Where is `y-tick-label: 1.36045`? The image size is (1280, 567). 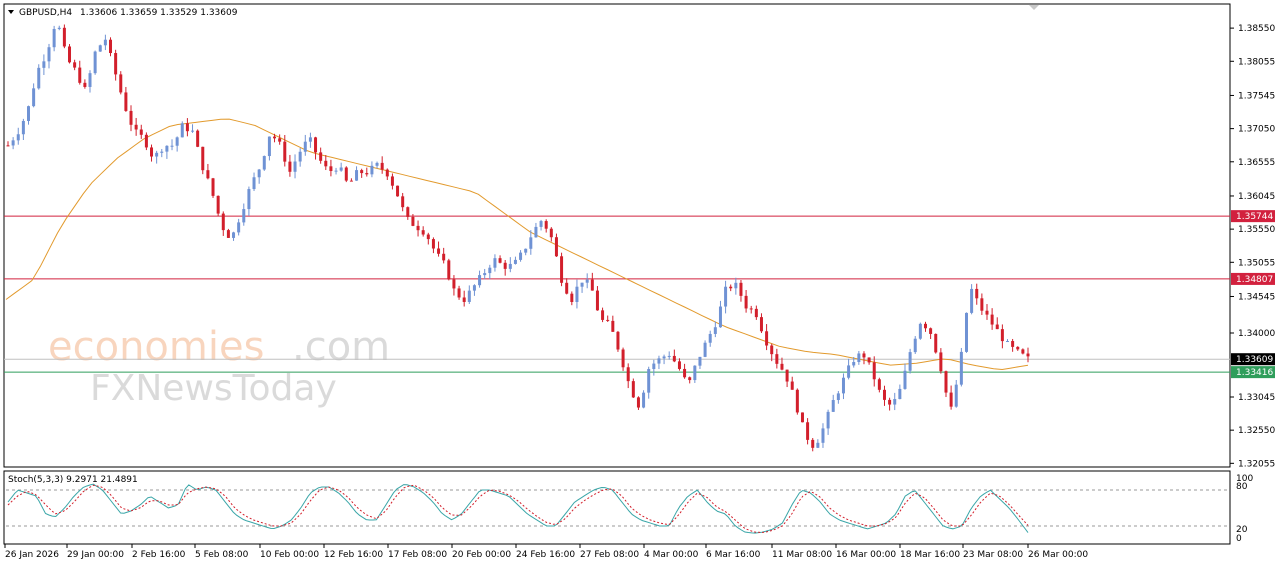 y-tick-label: 1.36045 is located at coordinates (1256, 197).